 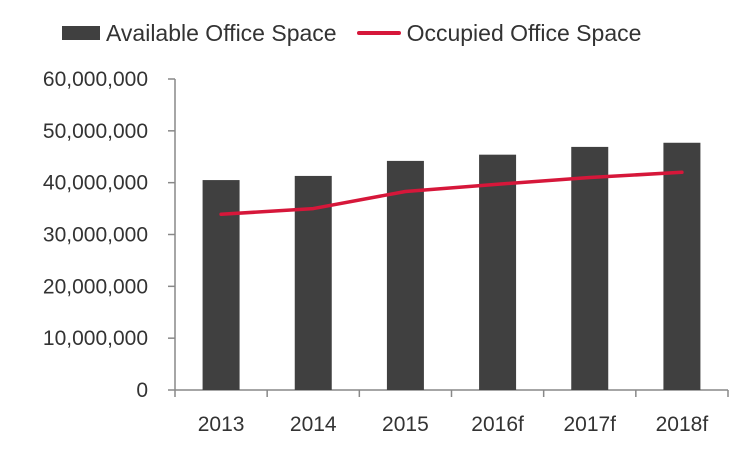 What do you see at coordinates (524, 32) in the screenshot?
I see `legend-label-occupied: Occupied Office Space` at bounding box center [524, 32].